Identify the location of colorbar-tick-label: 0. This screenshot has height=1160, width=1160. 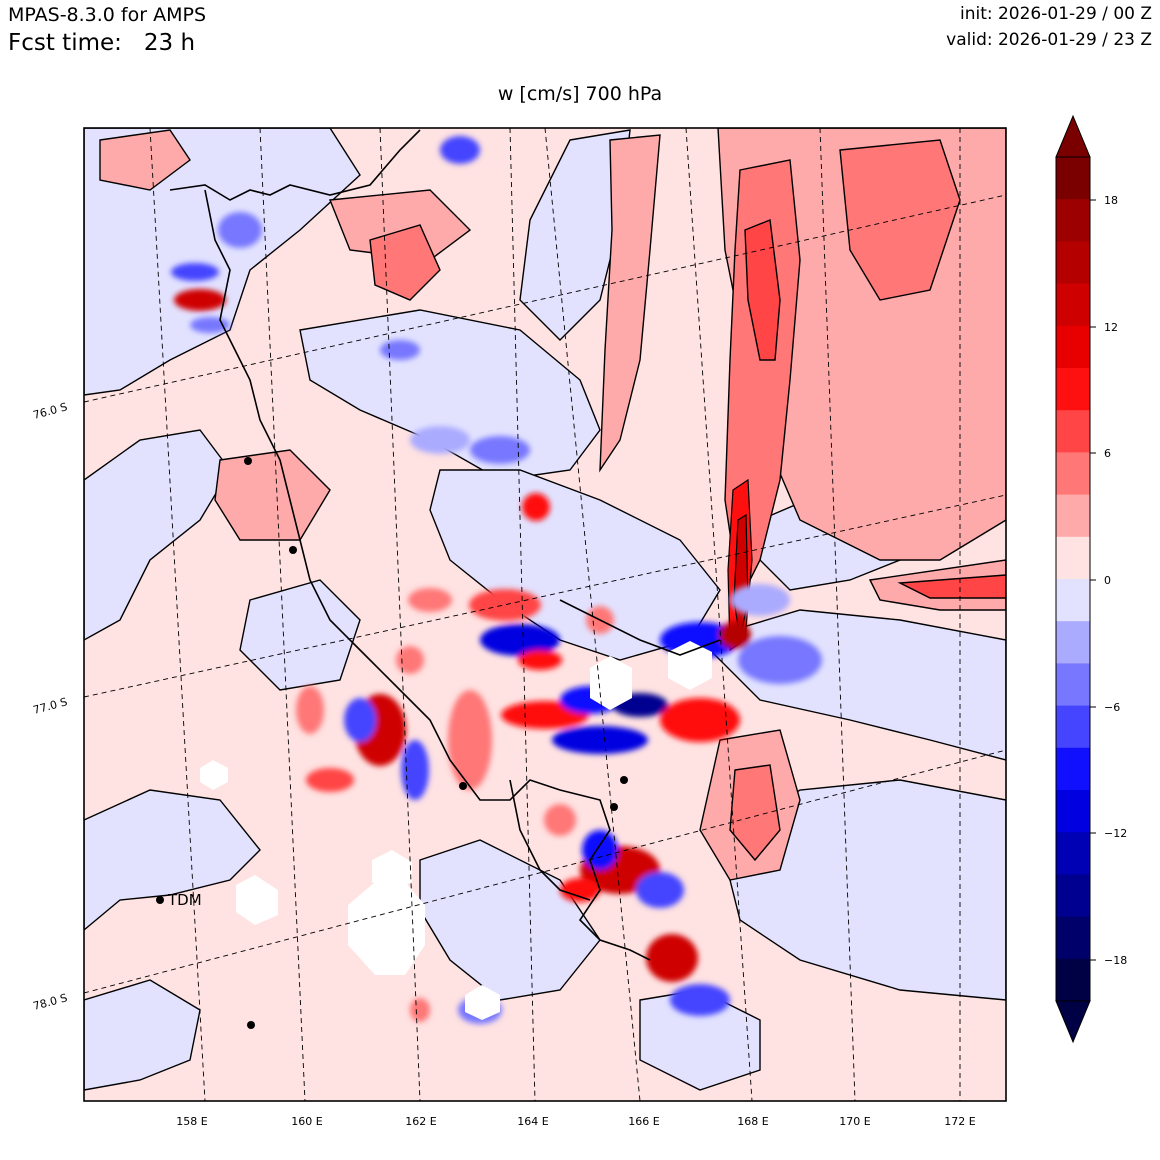
(1107, 580).